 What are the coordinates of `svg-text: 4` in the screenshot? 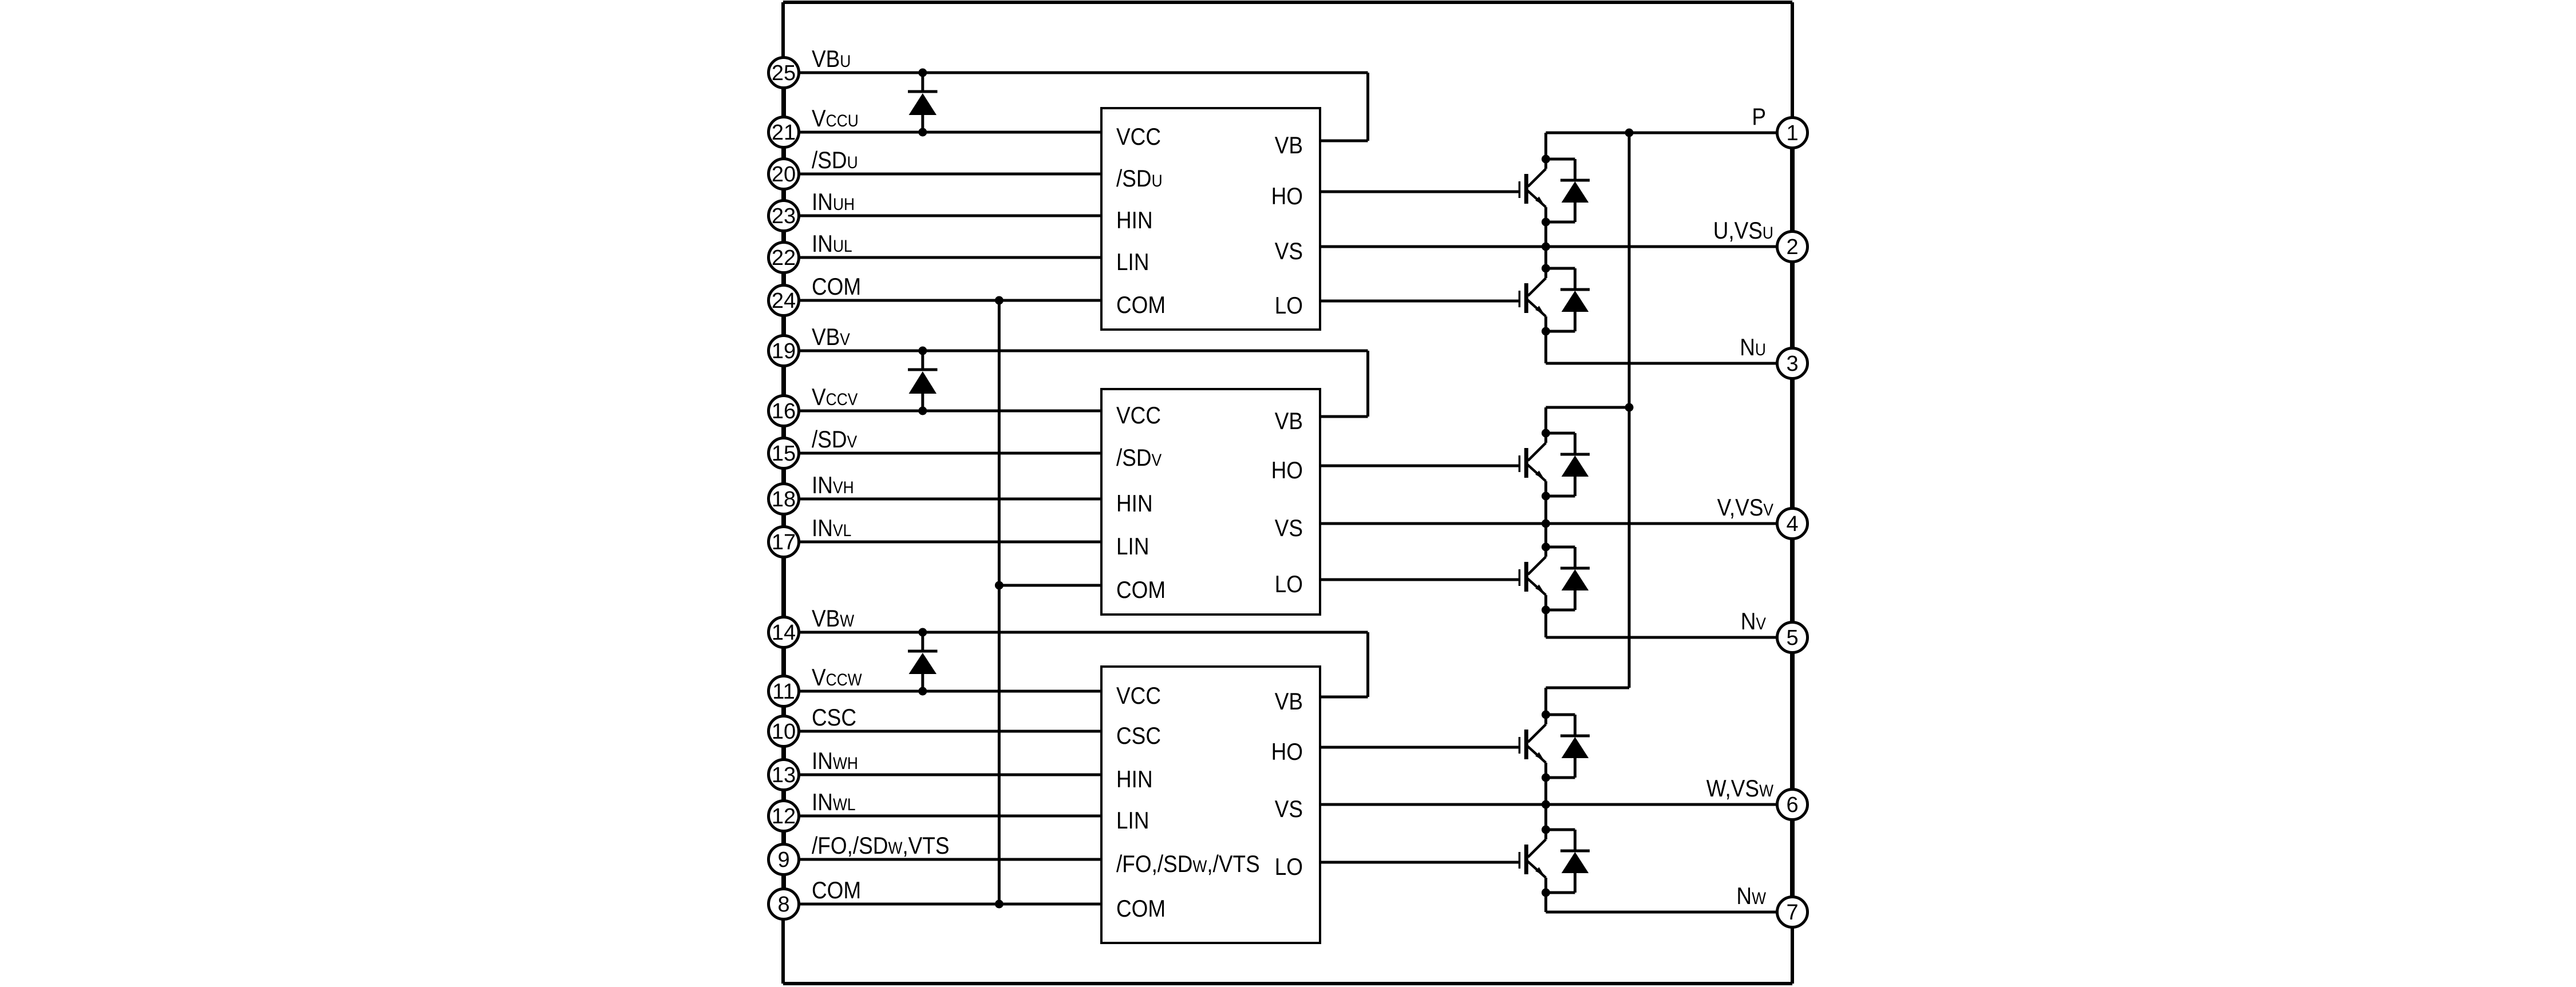 It's located at (1792, 524).